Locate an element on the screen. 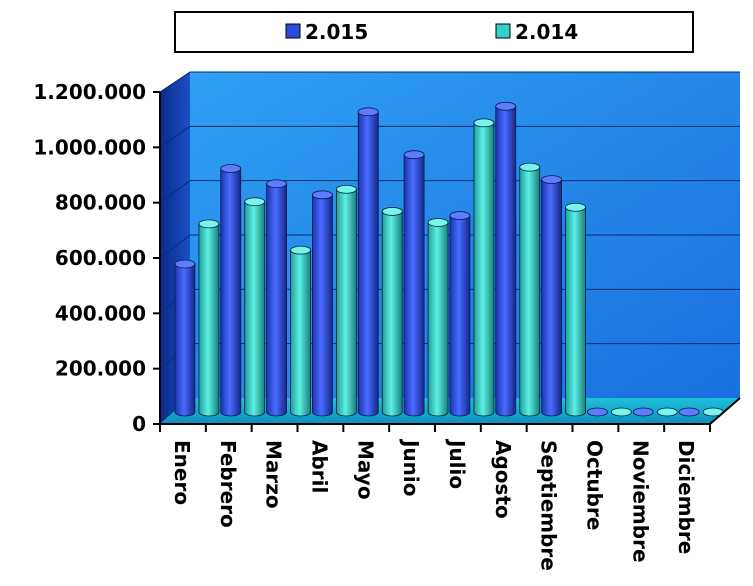 The width and height of the screenshot is (753, 586). bar-2.014-Marzo is located at coordinates (300, 331).